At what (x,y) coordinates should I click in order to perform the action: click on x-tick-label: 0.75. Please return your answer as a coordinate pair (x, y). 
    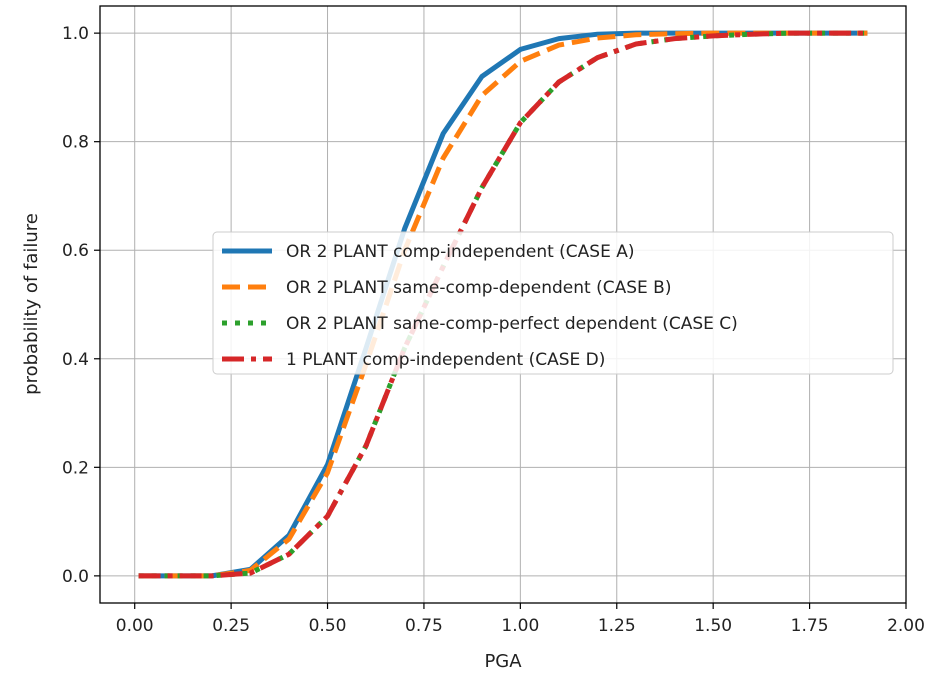
    Looking at the image, I should click on (424, 626).